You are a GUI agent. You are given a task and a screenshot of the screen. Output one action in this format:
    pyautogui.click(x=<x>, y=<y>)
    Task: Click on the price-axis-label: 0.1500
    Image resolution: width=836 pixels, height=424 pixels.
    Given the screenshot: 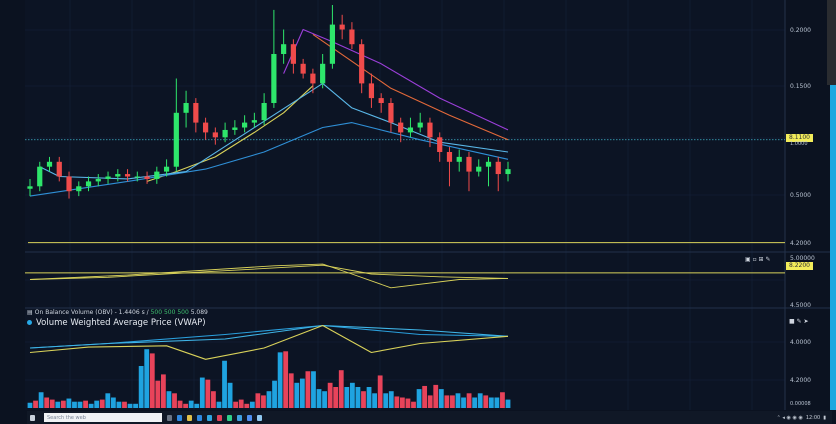 What is the action you would take?
    pyautogui.click(x=800, y=86)
    